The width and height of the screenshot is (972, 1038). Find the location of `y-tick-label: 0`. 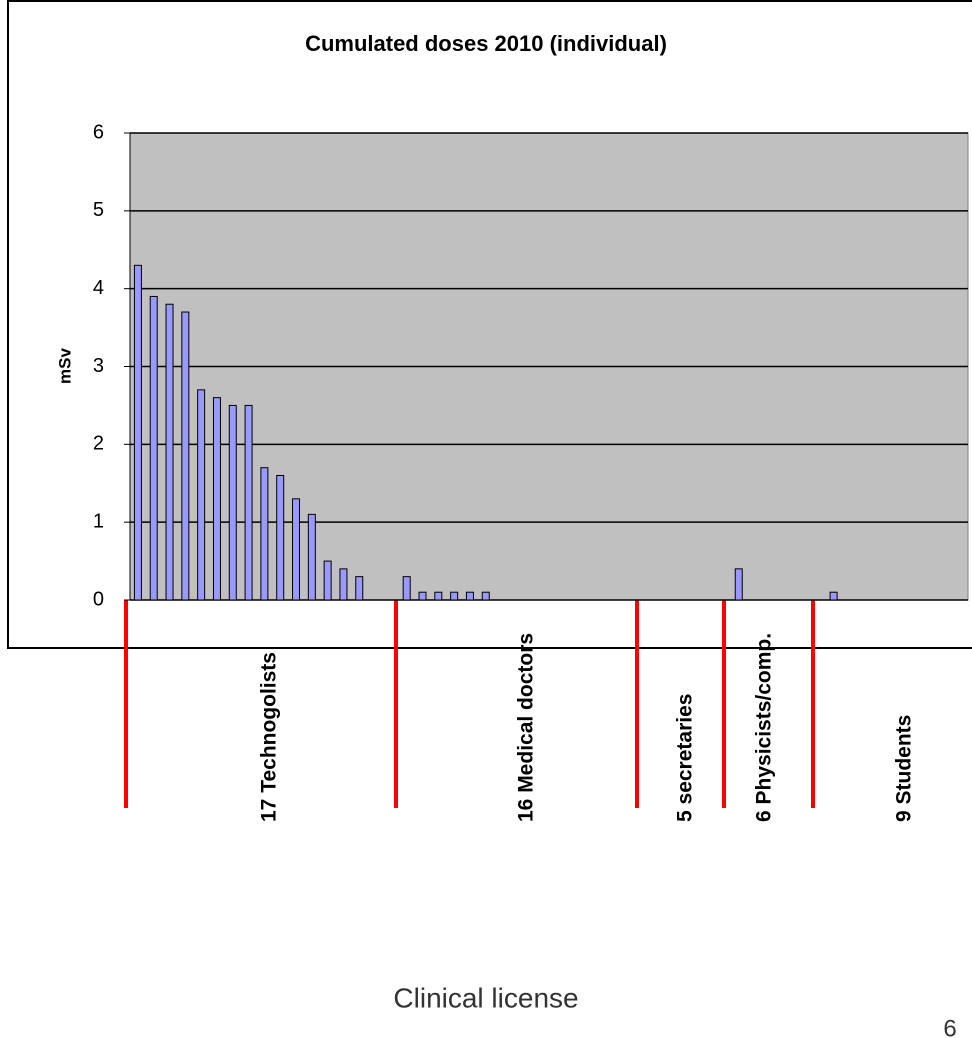

y-tick-label: 0 is located at coordinates (98, 599).